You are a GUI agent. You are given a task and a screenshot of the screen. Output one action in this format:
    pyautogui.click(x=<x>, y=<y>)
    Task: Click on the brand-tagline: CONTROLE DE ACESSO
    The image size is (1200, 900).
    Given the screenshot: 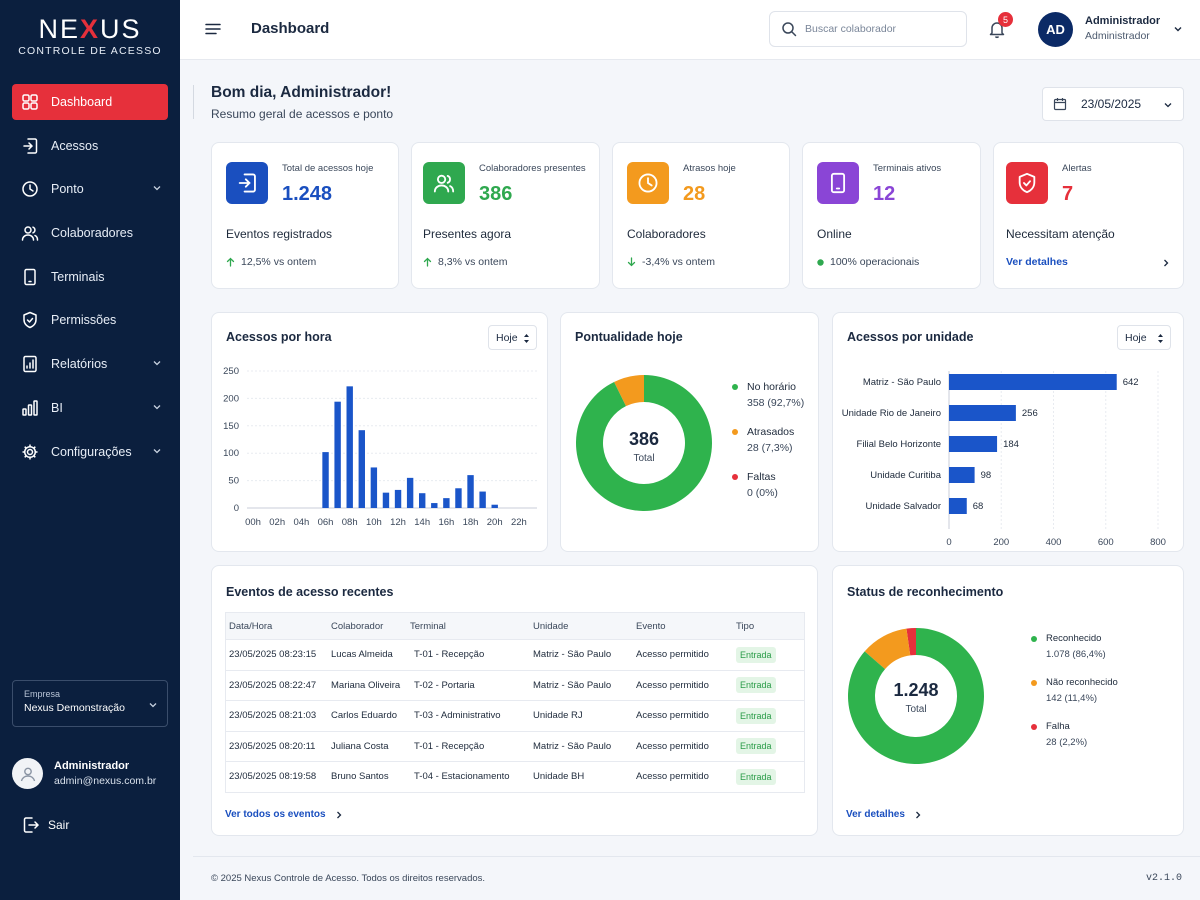 What is the action you would take?
    pyautogui.click(x=90, y=51)
    